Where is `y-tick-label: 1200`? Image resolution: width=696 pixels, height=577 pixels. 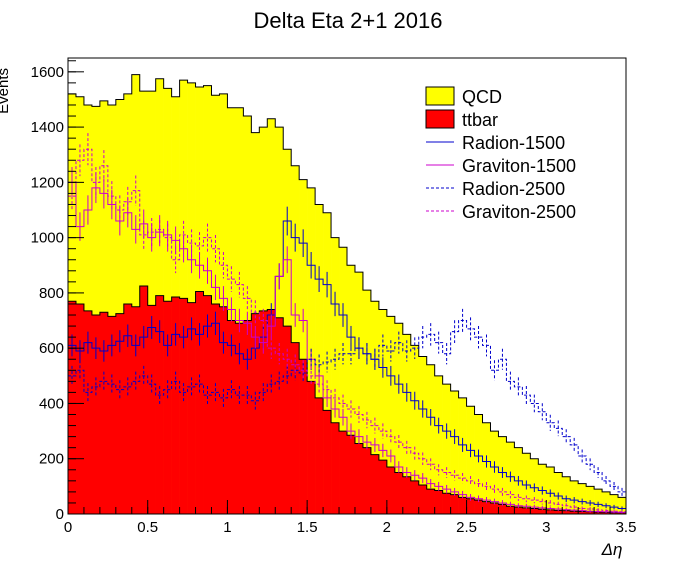
y-tick-label: 1200 is located at coordinates (47, 182).